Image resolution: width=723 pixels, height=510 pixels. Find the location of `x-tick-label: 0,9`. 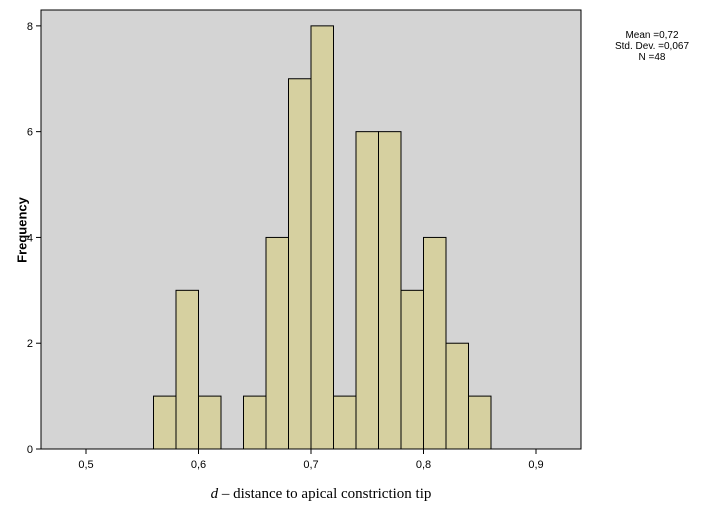

x-tick-label: 0,9 is located at coordinates (535, 465).